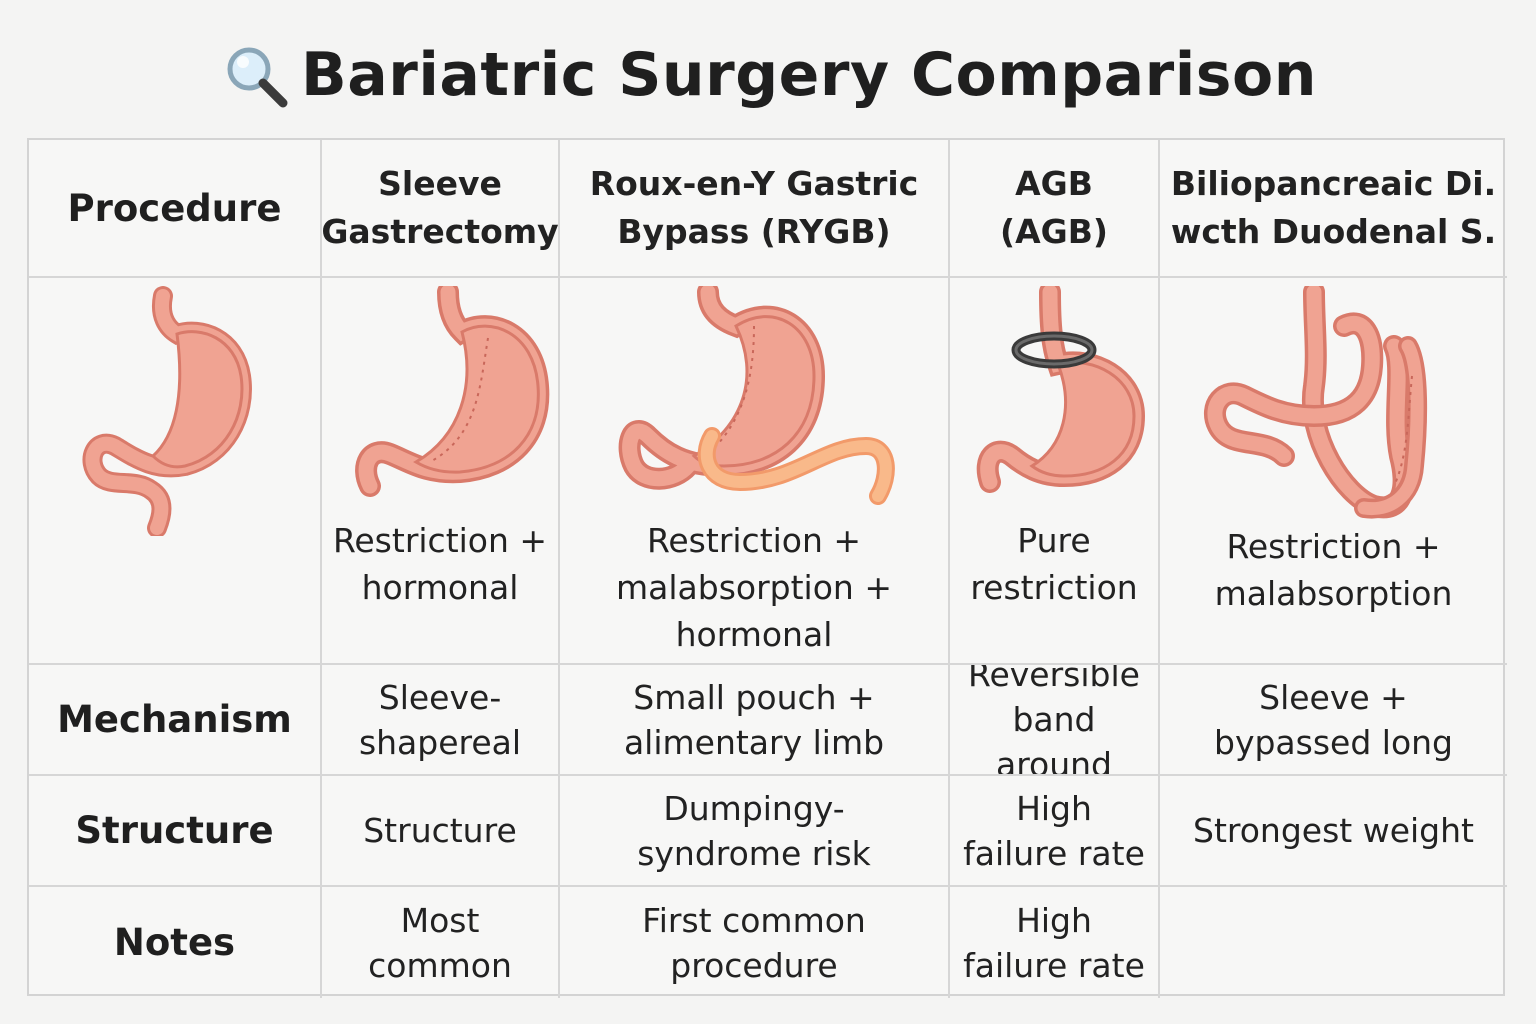 The width and height of the screenshot is (1536, 1024). What do you see at coordinates (441, 720) in the screenshot?
I see `mechanism-sleeve: Sleeve- shapereal` at bounding box center [441, 720].